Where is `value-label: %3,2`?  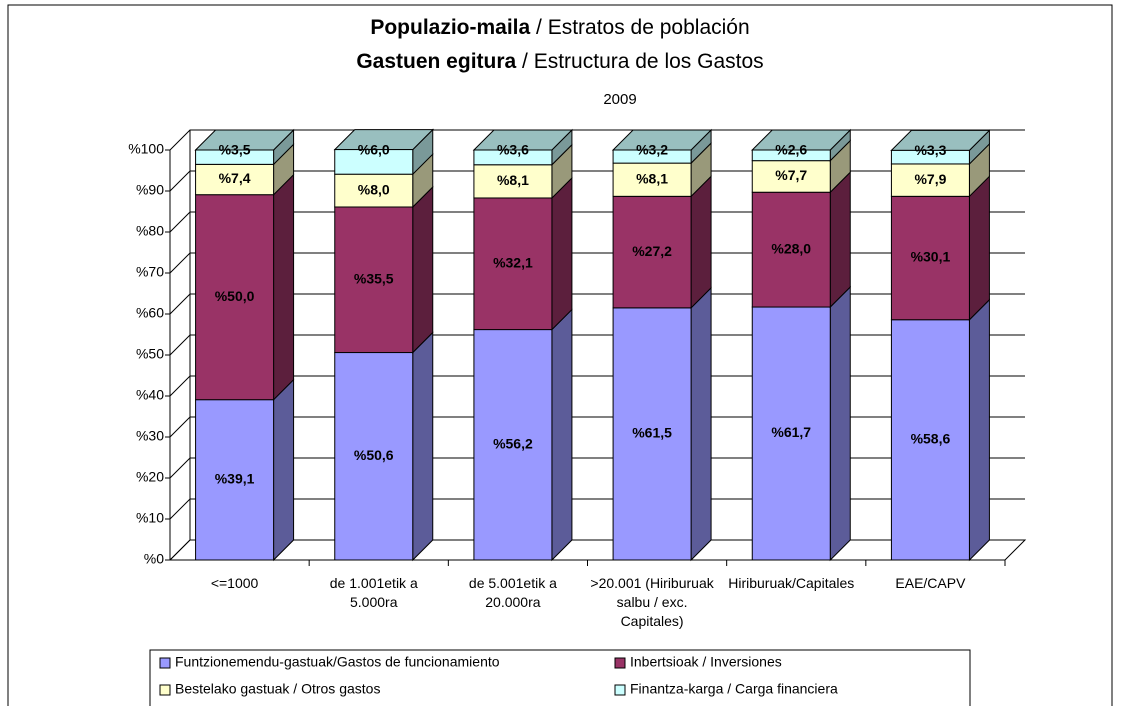 value-label: %3,2 is located at coordinates (652, 150).